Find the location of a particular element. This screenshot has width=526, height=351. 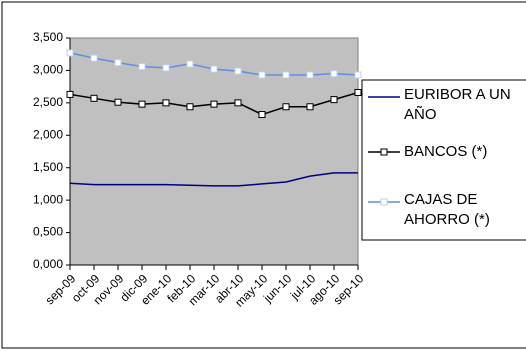

y-tick-label: 3,000 is located at coordinates (48, 70).